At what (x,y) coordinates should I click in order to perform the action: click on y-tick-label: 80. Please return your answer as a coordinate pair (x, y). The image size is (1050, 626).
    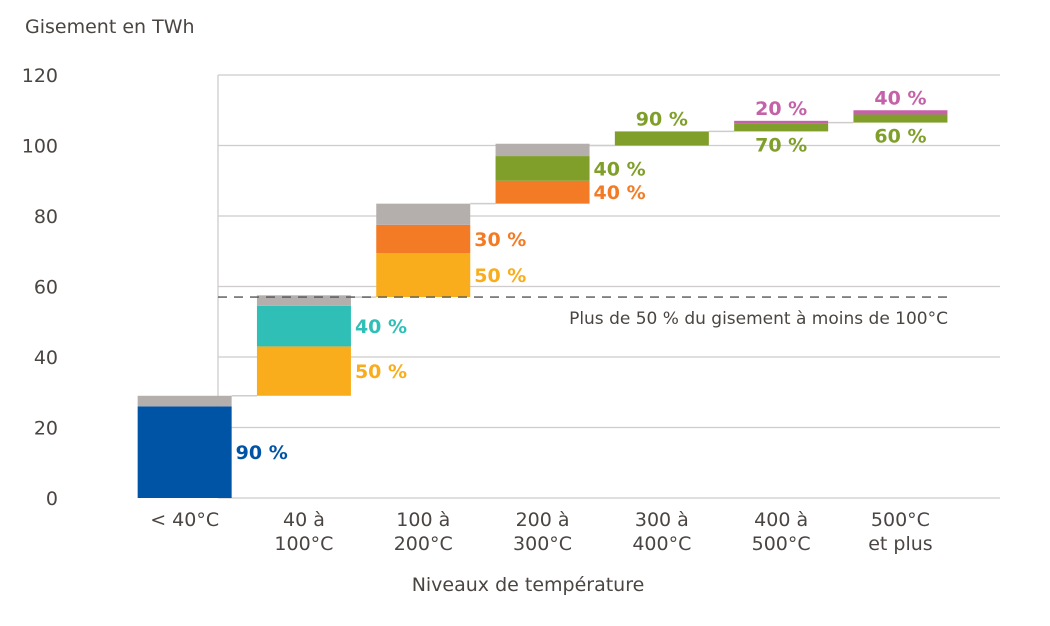
    Looking at the image, I should click on (46, 217).